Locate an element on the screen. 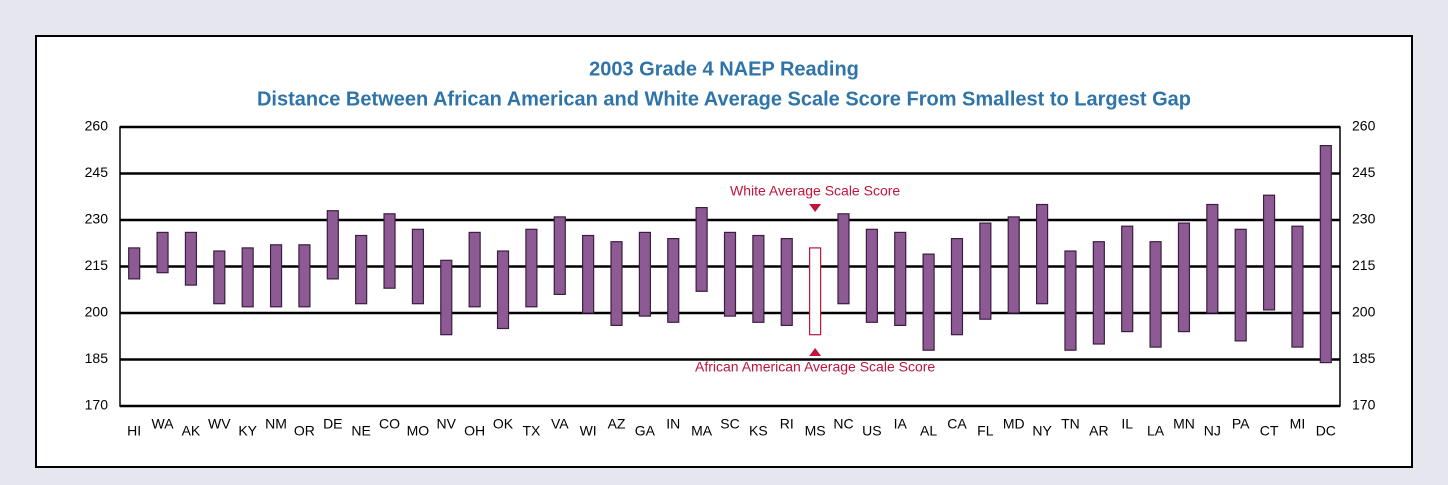 The width and height of the screenshot is (1448, 485). x-tick-label: CT is located at coordinates (1269, 431).